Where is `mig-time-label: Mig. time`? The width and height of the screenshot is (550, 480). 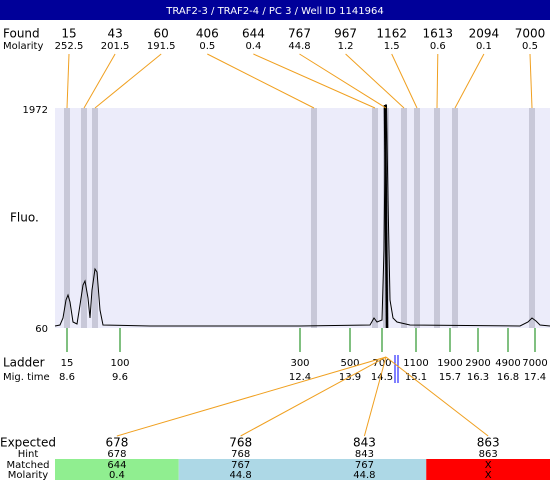
mig-time-label: Mig. time is located at coordinates (26, 377).